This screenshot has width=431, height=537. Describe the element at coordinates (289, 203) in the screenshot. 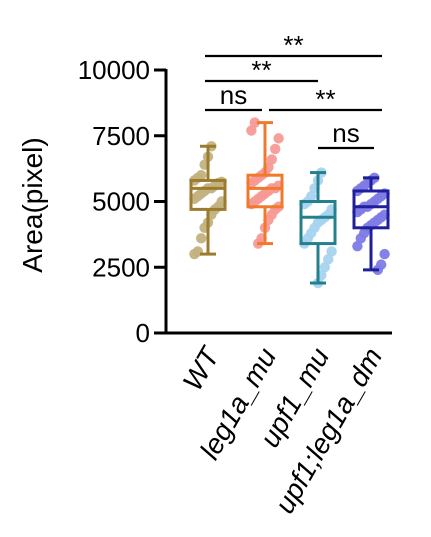

I see `boxes` at that location.